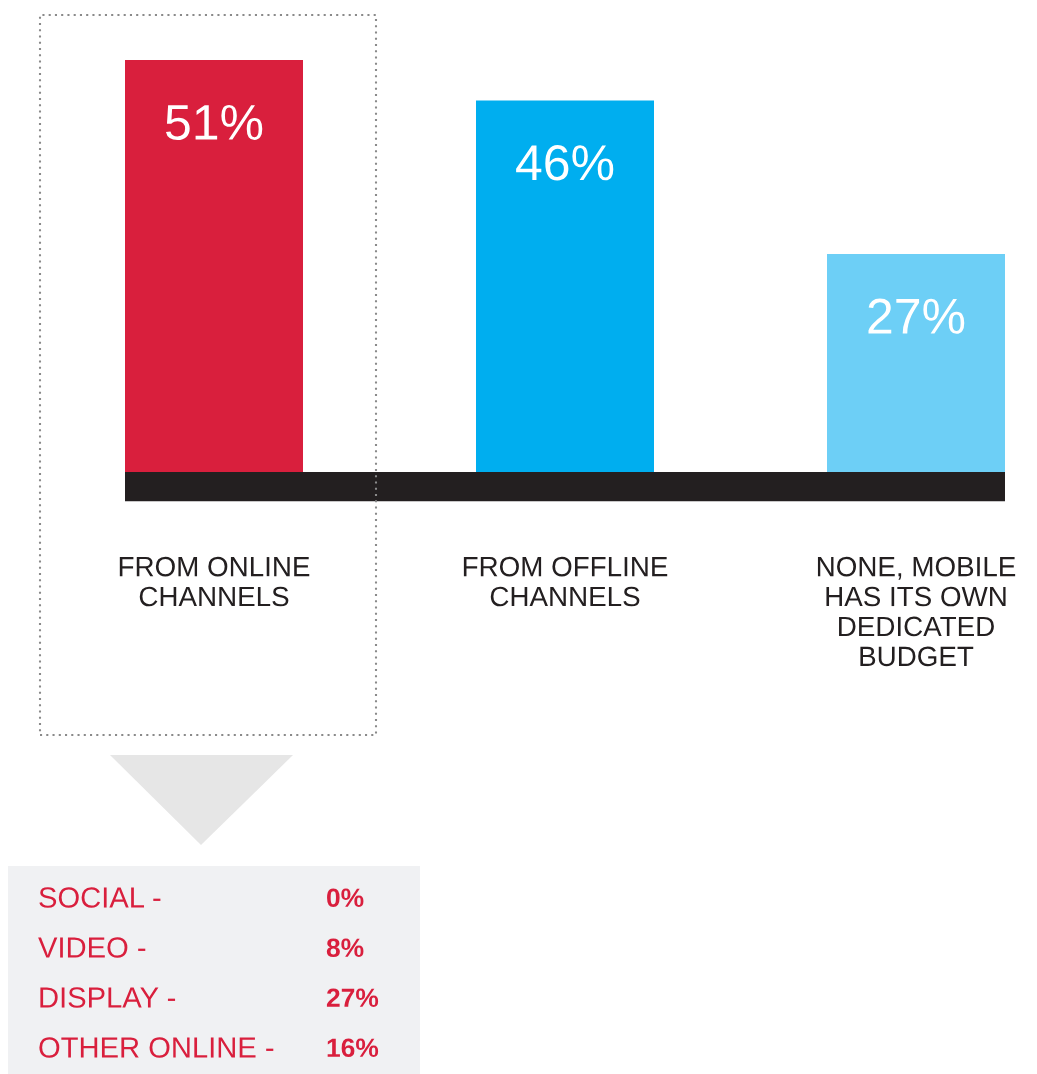  I want to click on data-label: 51%, so click(214, 122).